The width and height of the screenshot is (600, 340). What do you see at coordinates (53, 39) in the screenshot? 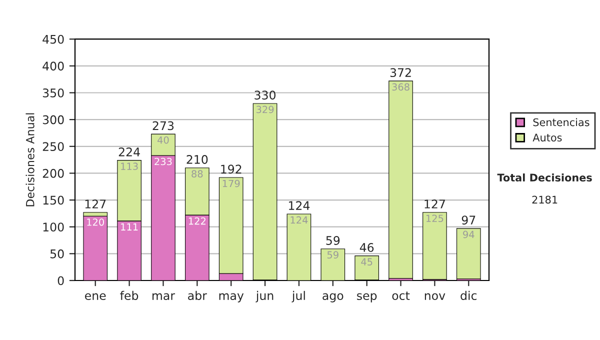
I see `y-tick-label: 450` at bounding box center [53, 39].